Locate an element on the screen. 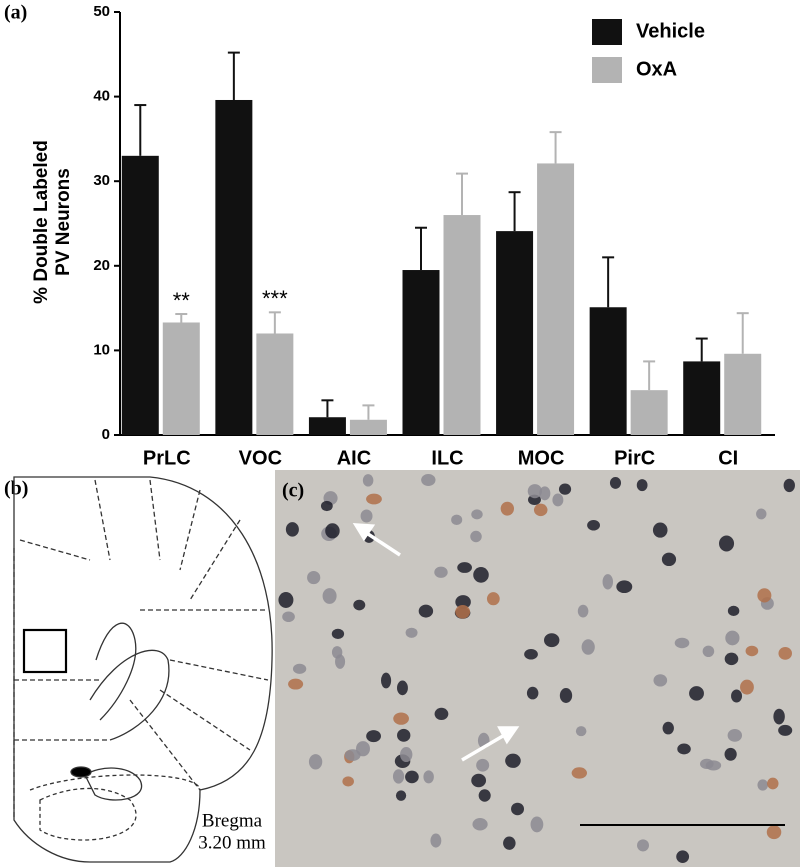 The width and height of the screenshot is (800, 867). y-tick-label: 50 is located at coordinates (101, 11).